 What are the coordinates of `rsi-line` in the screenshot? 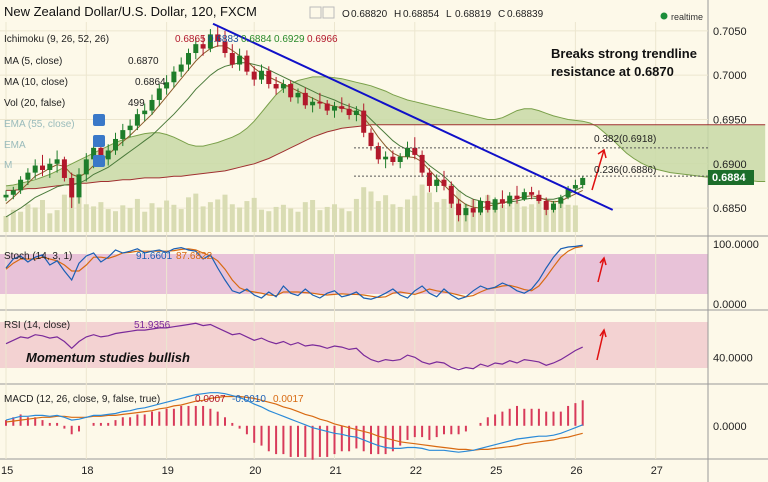 It's located at (294, 346).